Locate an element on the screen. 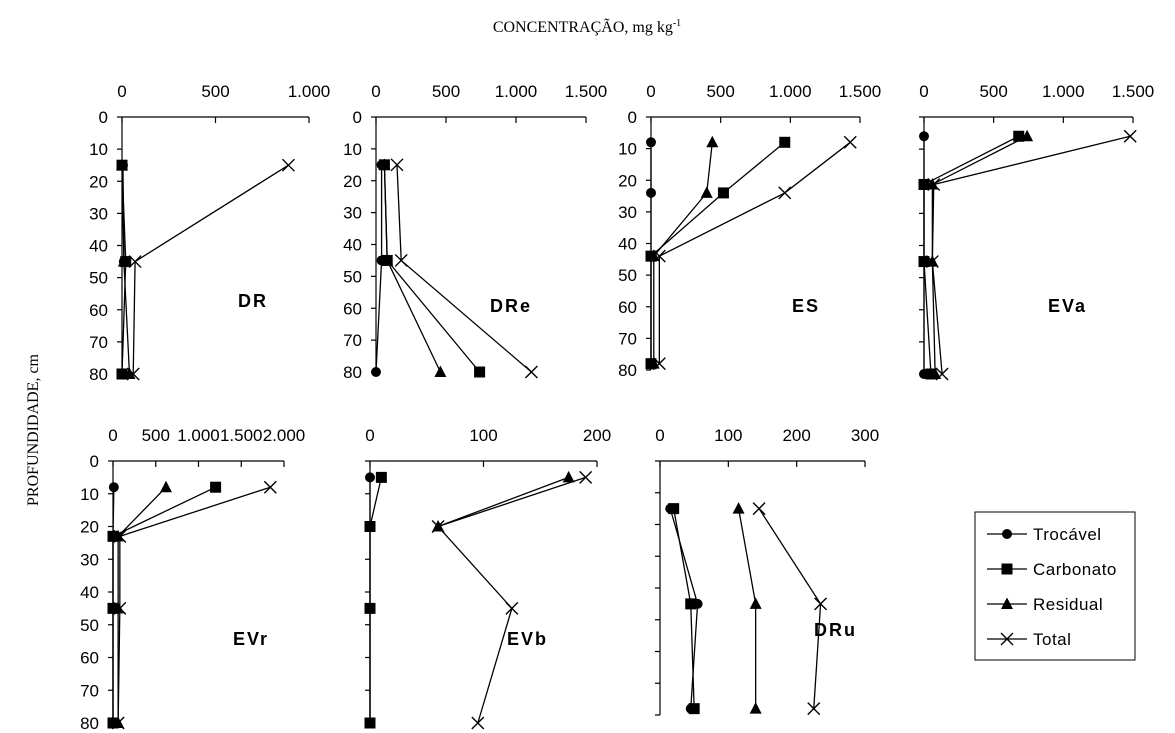 Image resolution: width=1175 pixels, height=733 pixels. dre-x-tick-label-0: 0 is located at coordinates (375, 91).